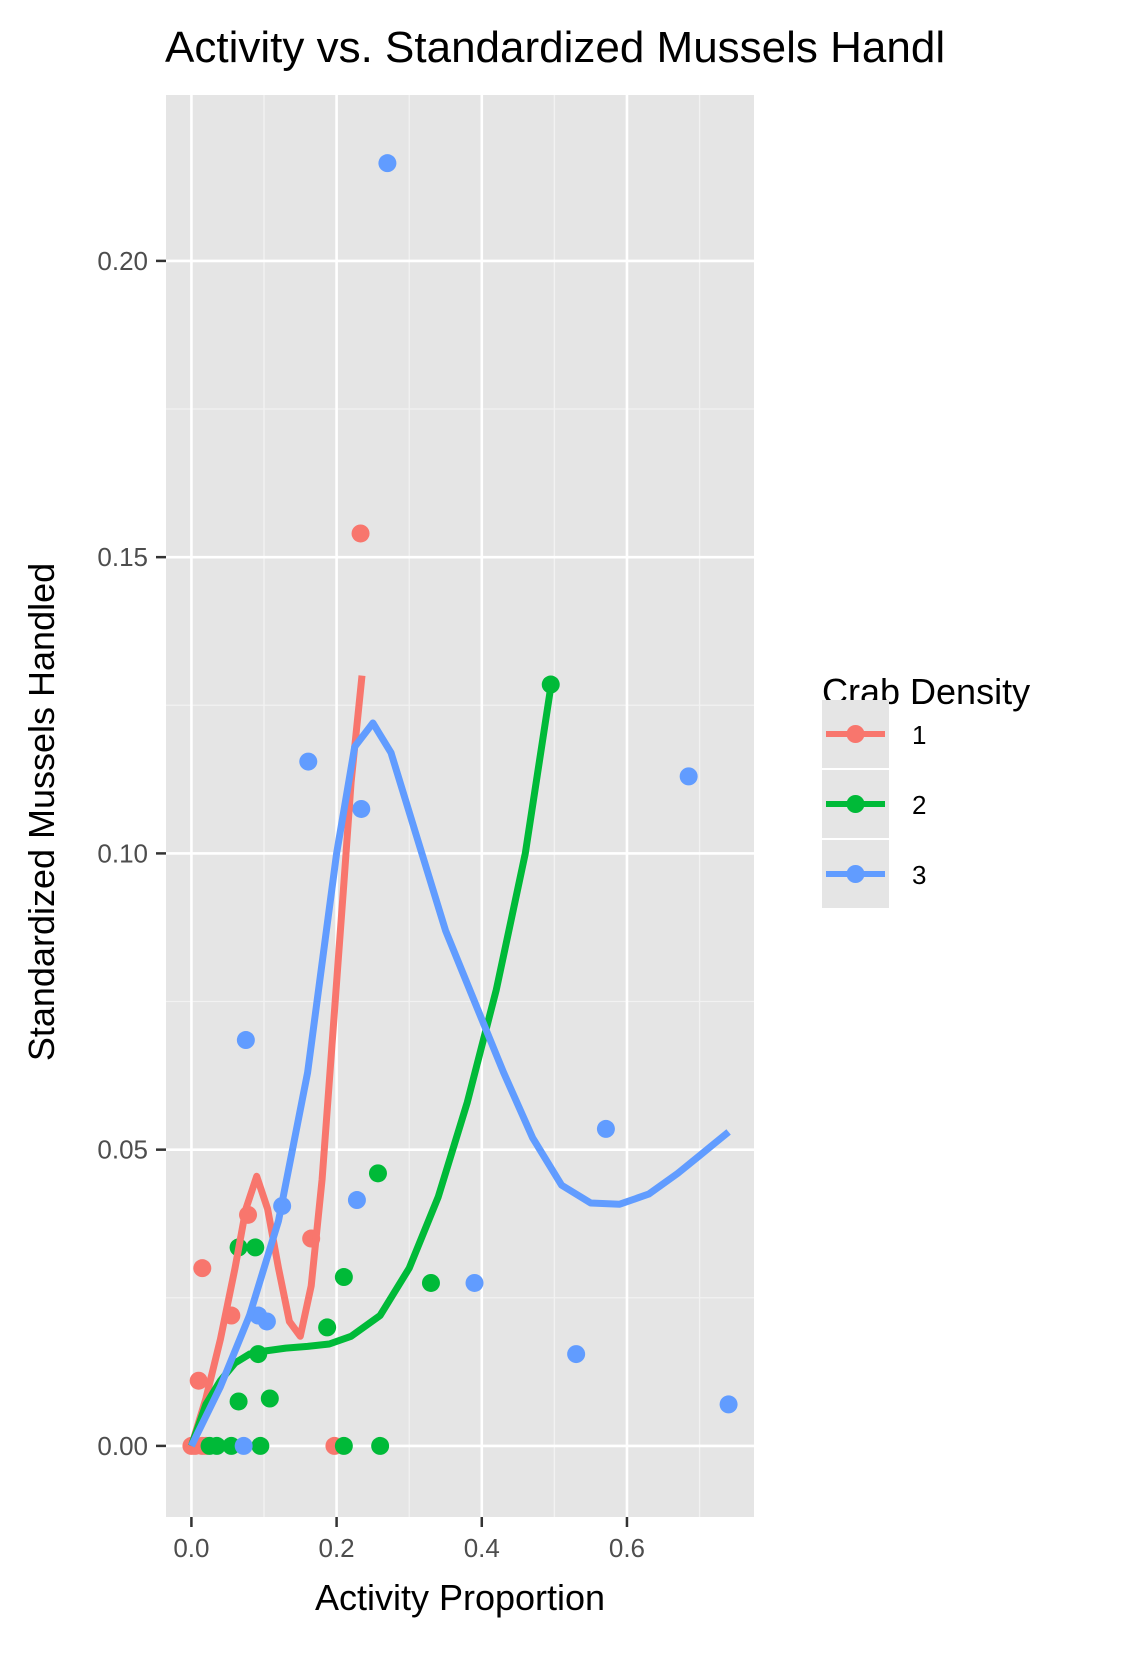  What do you see at coordinates (277, 1061) in the screenshot?
I see `series-1-smooth-line` at bounding box center [277, 1061].